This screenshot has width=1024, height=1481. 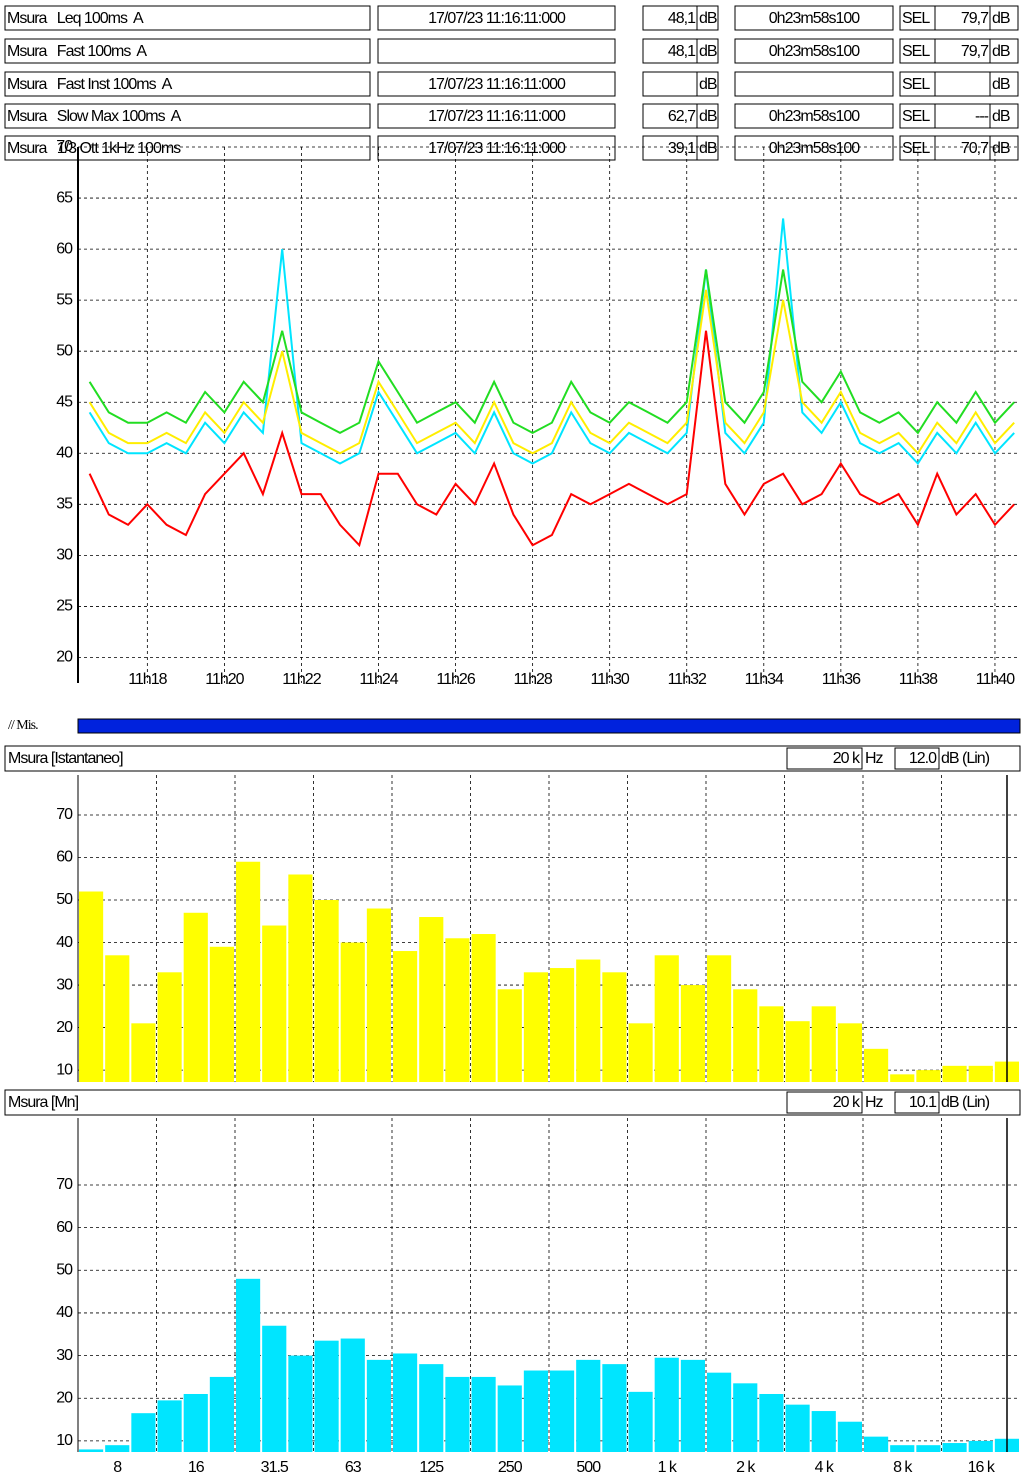 I want to click on x-tick-label: 11h18, so click(x=147, y=679).